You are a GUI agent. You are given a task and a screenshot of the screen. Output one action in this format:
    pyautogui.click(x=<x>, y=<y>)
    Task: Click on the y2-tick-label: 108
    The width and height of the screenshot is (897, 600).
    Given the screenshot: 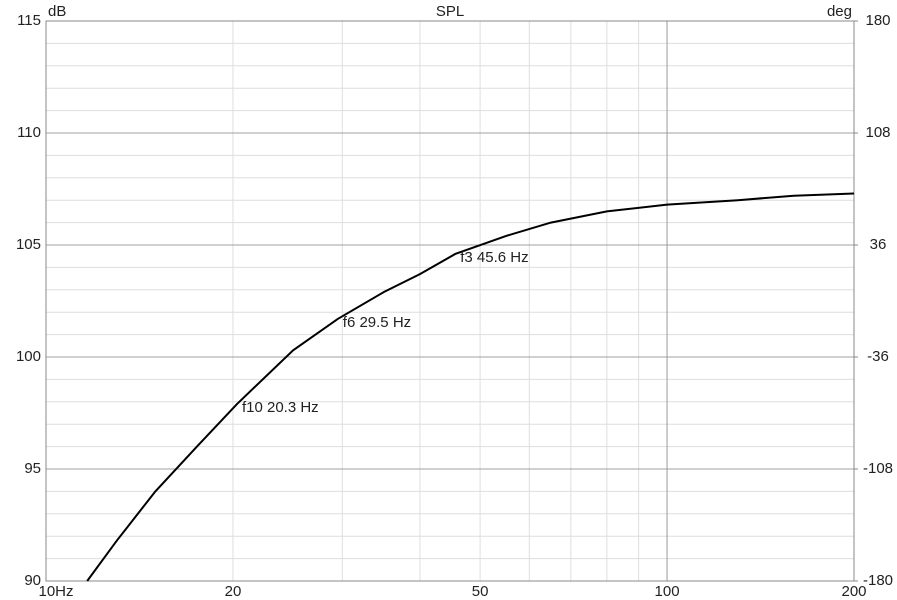 What is the action you would take?
    pyautogui.click(x=877, y=132)
    